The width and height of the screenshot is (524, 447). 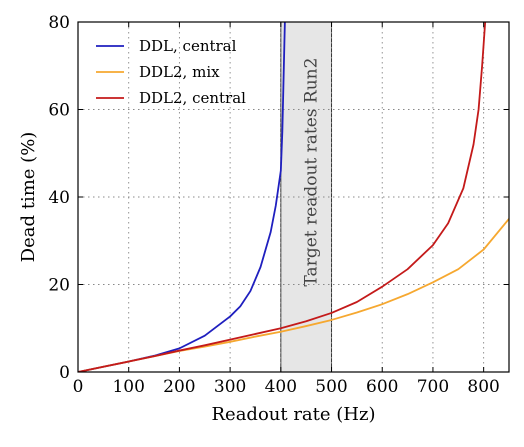 I want to click on x-tick-label: 800, so click(x=483, y=387).